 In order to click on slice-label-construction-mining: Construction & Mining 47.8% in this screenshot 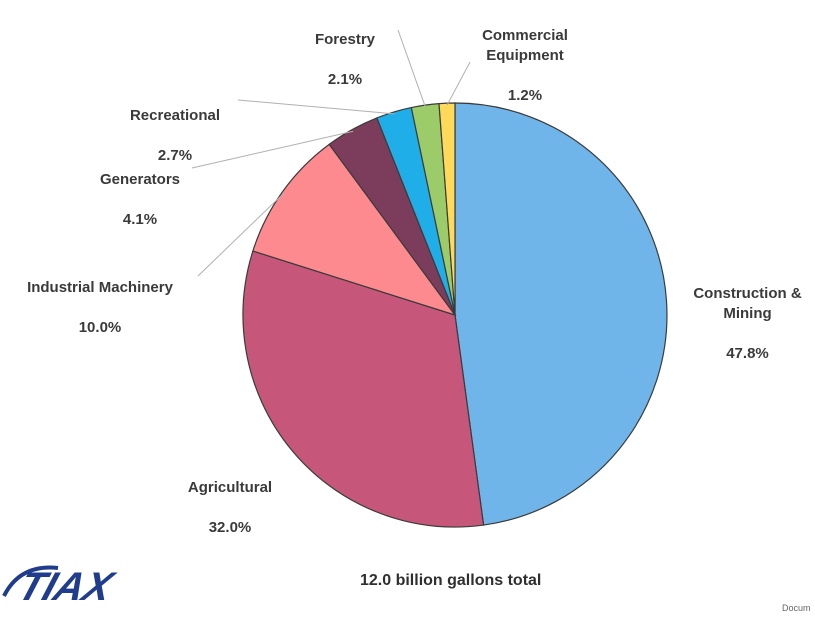, I will do `click(747, 314)`.